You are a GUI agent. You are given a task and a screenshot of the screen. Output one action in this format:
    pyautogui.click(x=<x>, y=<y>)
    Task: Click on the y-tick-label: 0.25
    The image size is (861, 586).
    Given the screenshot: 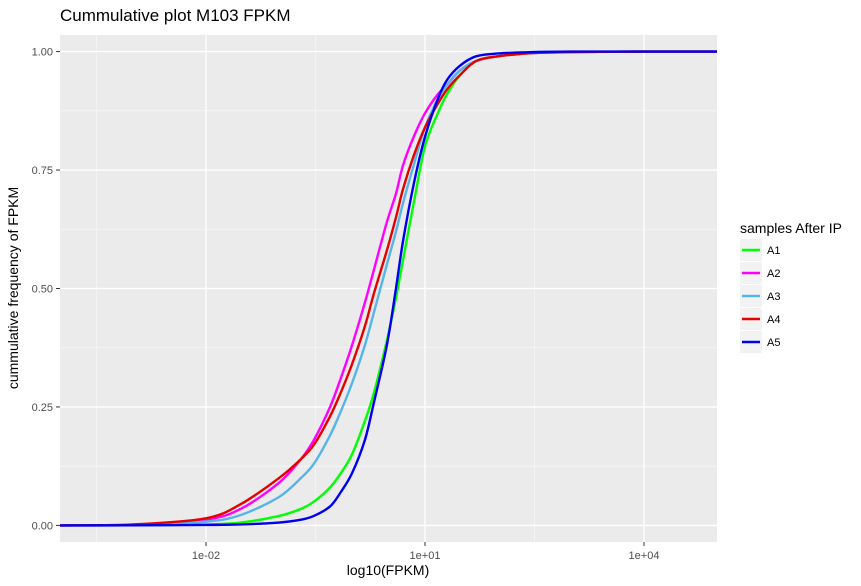 What is the action you would take?
    pyautogui.click(x=42, y=408)
    